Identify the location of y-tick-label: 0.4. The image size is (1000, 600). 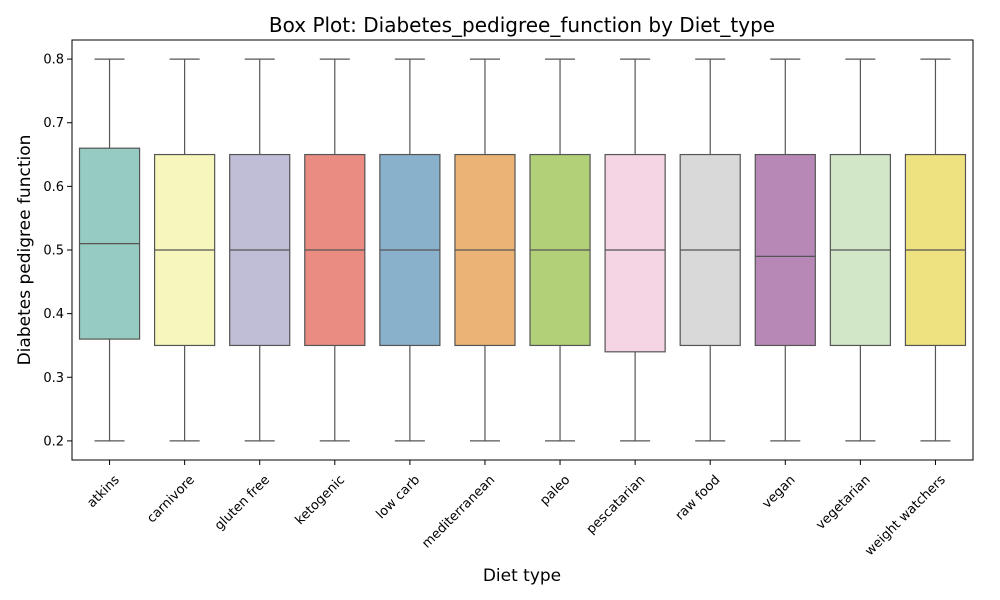
(53, 314).